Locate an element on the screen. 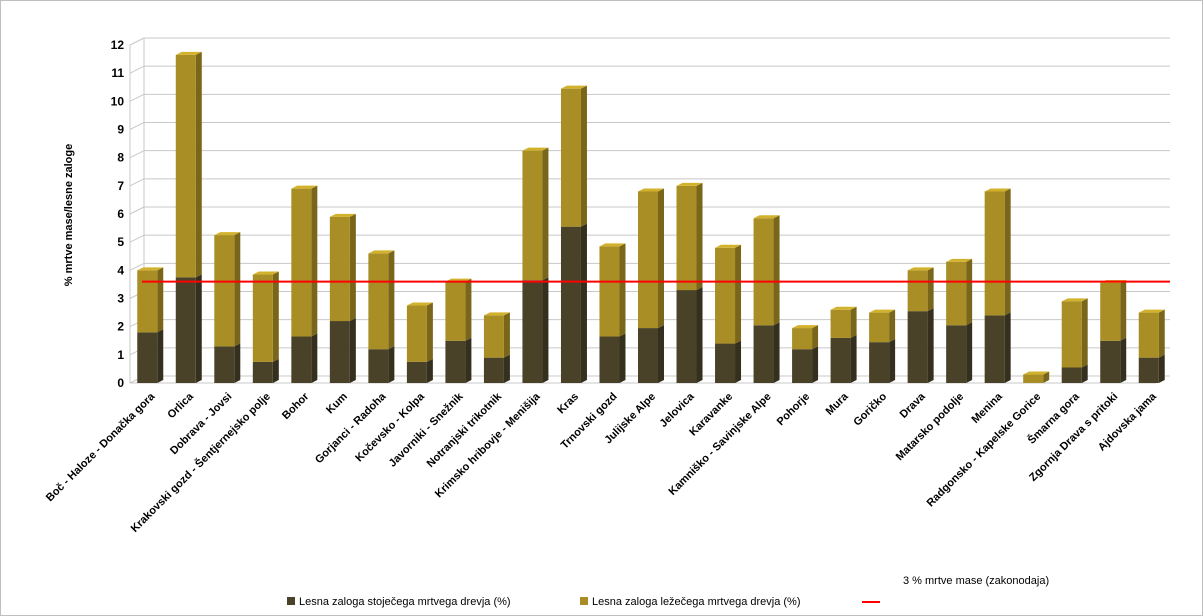 This screenshot has width=1203, height=616. category-label: Matarsko podolje is located at coordinates (930, 427).